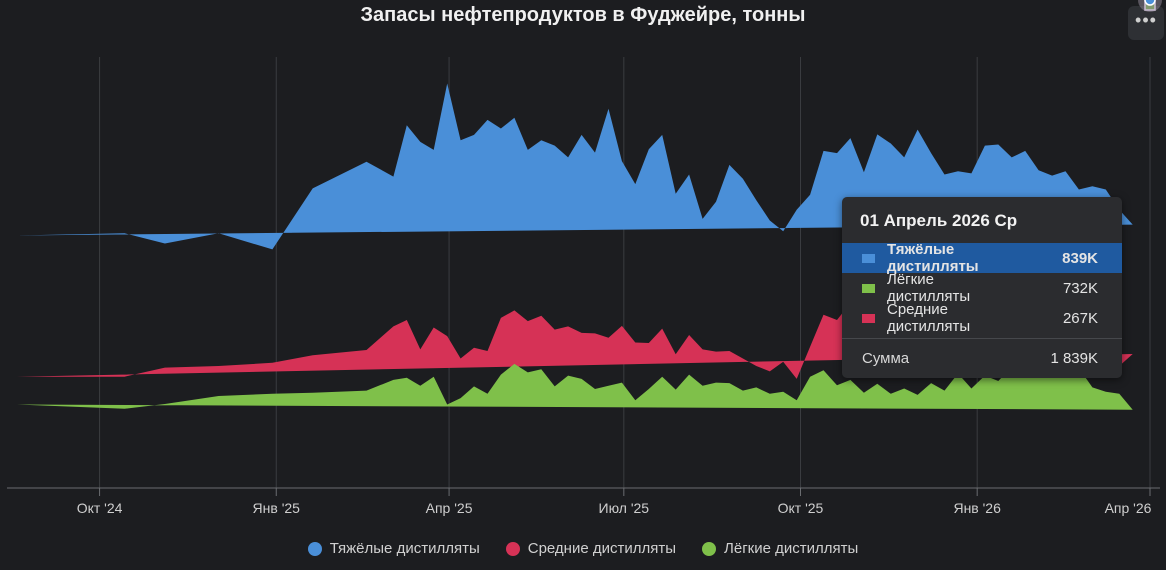 The height and width of the screenshot is (570, 1166). Describe the element at coordinates (1146, 20) in the screenshot. I see `ellipsis-icon: •••` at that location.